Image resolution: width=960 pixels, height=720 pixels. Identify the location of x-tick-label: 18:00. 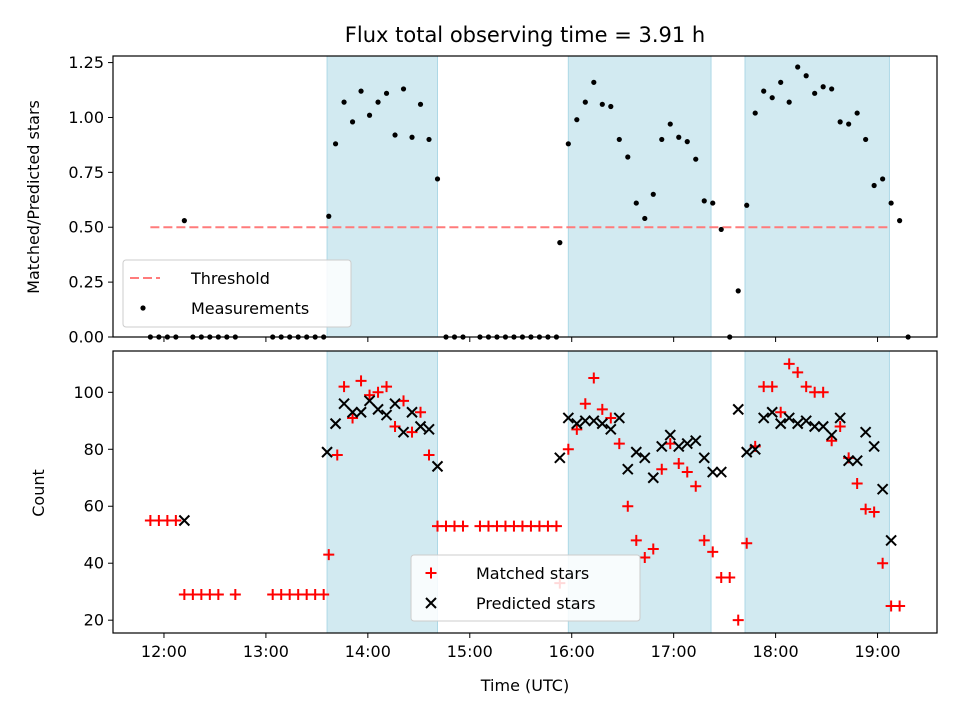
(776, 651).